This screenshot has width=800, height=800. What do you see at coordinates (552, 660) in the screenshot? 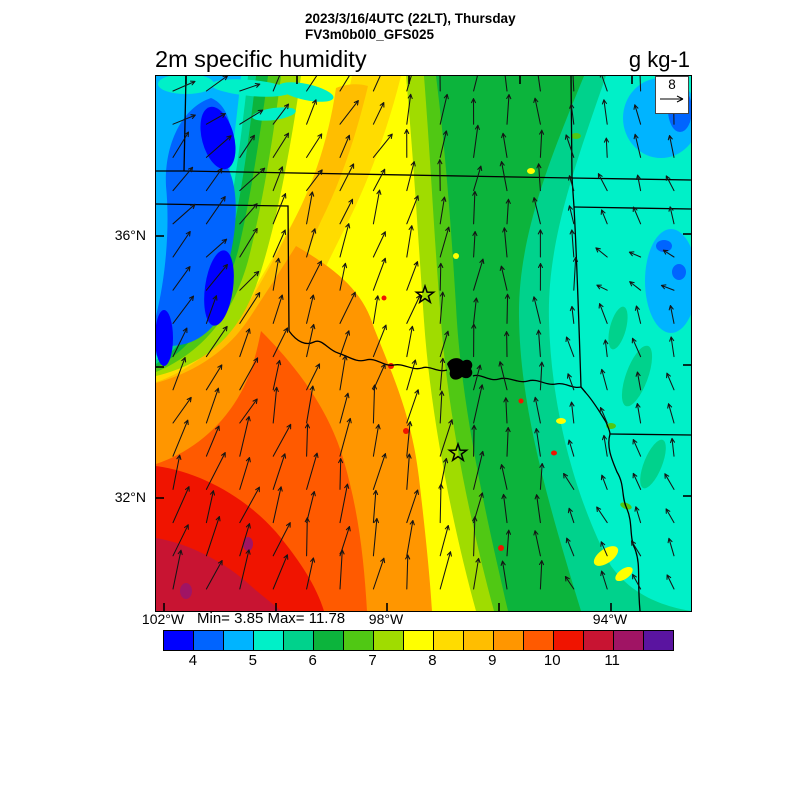
I see `colorbar-tick-value: 10` at bounding box center [552, 660].